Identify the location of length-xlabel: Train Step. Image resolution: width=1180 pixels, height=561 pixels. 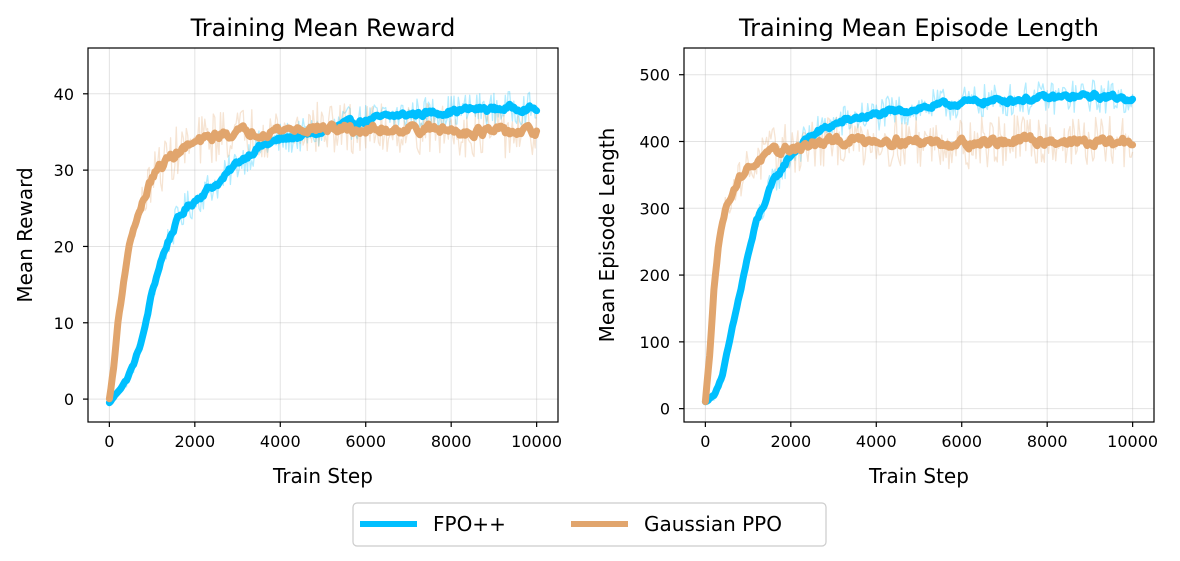
(918, 476).